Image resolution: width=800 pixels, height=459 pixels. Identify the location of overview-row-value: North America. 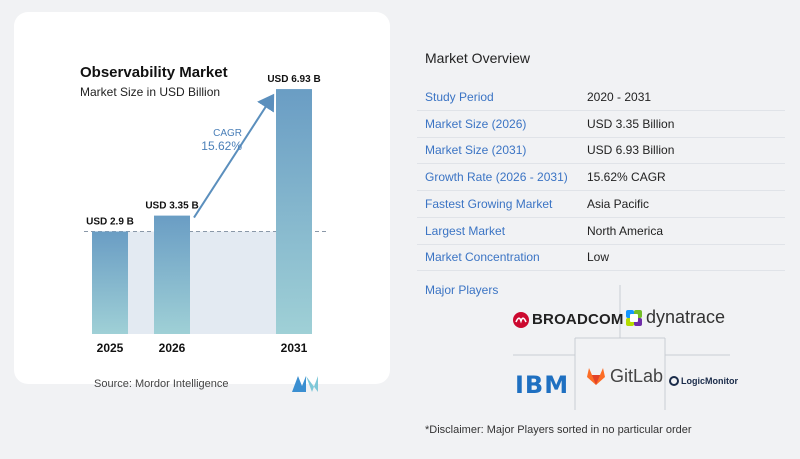
(625, 230).